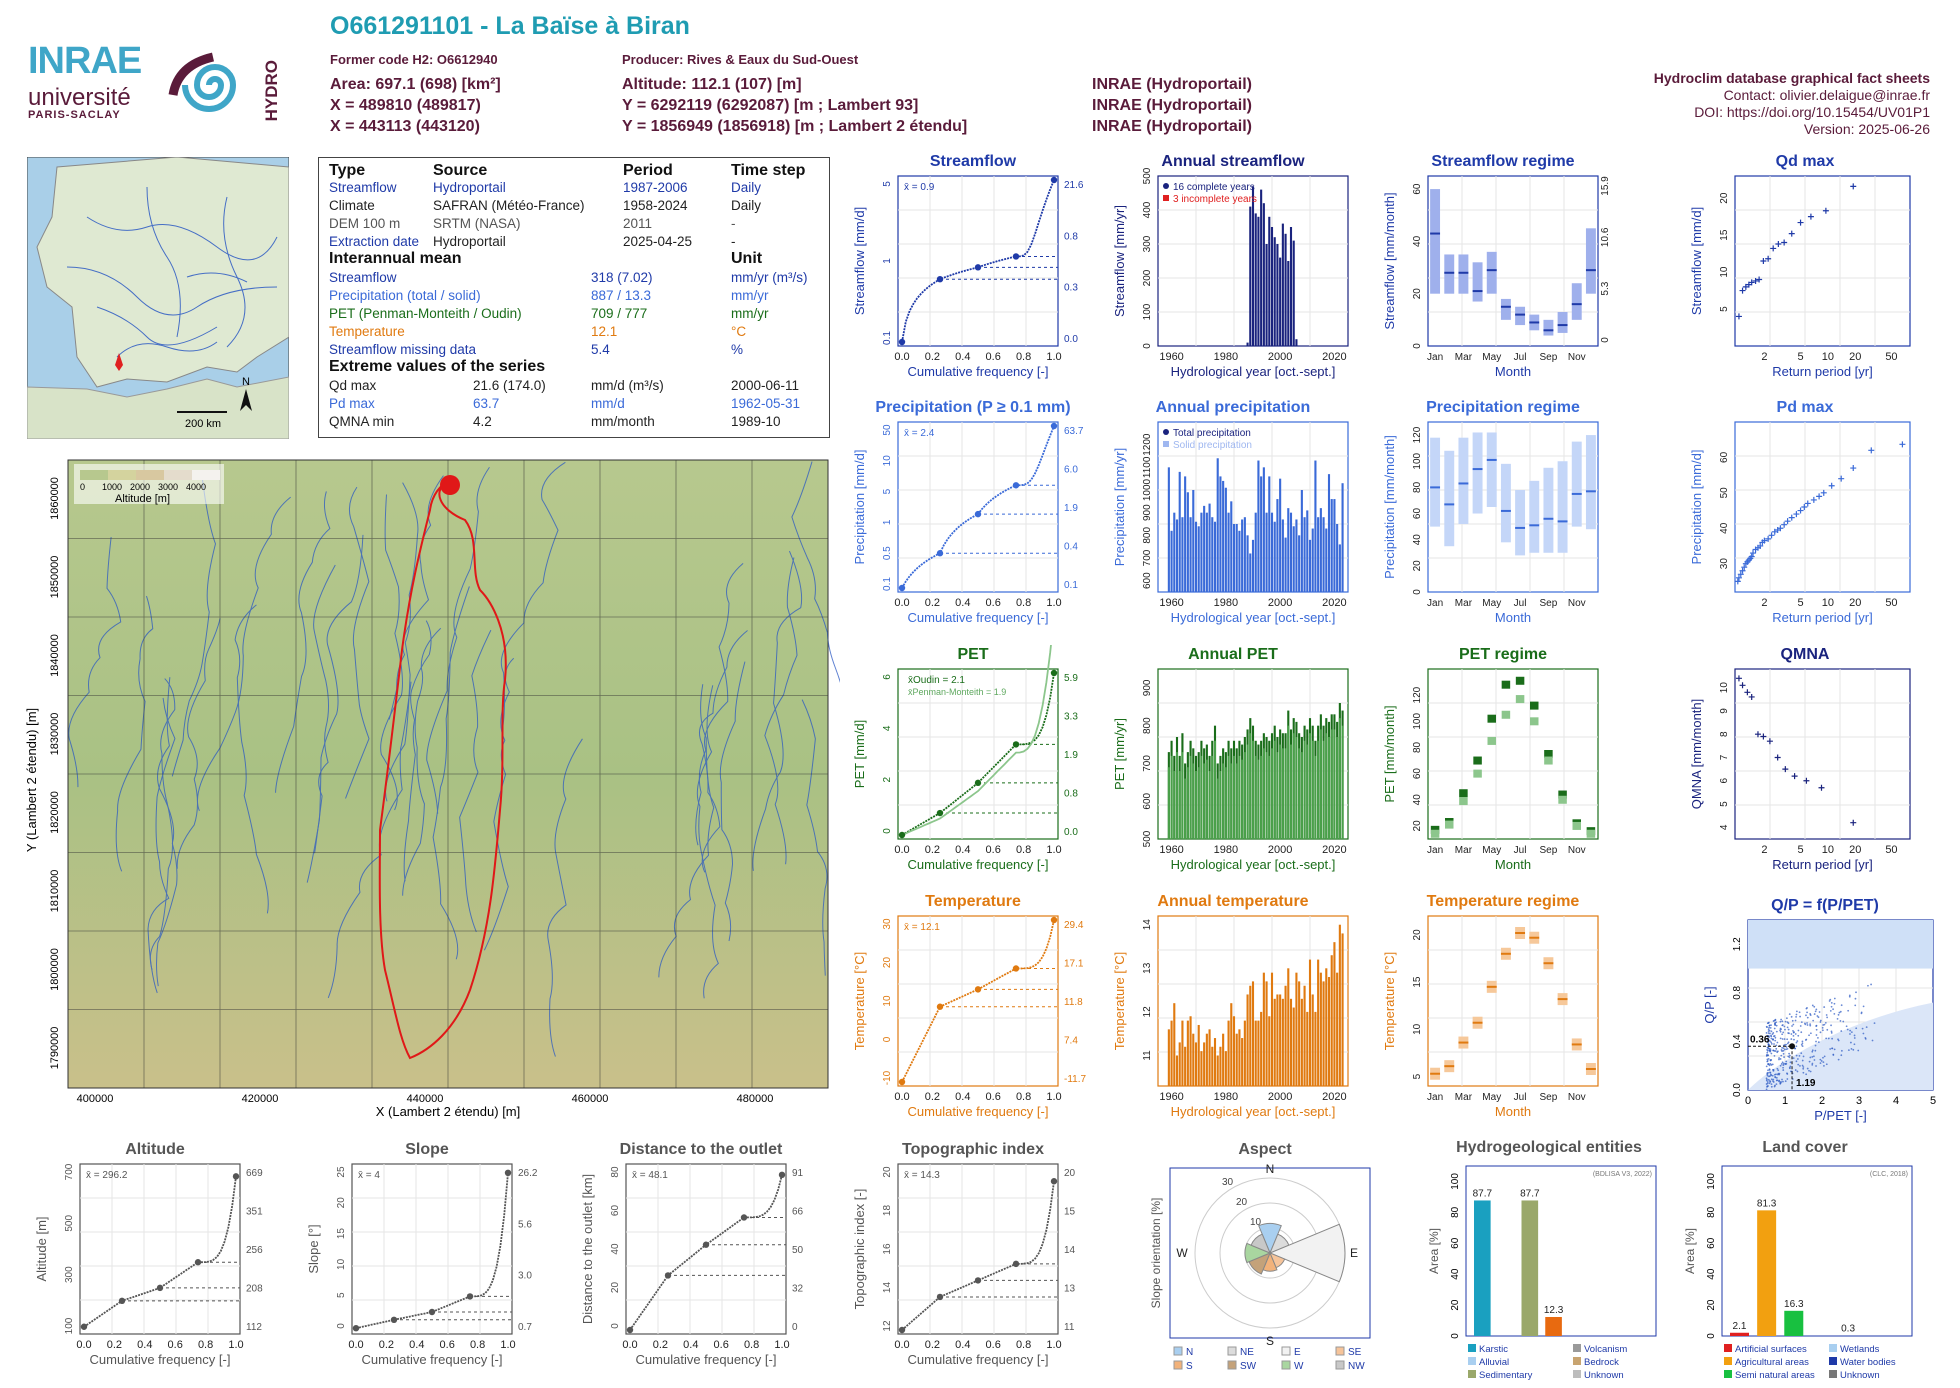 This screenshot has height=1388, width=1960. What do you see at coordinates (737, 349) in the screenshot?
I see `table-cell: %` at bounding box center [737, 349].